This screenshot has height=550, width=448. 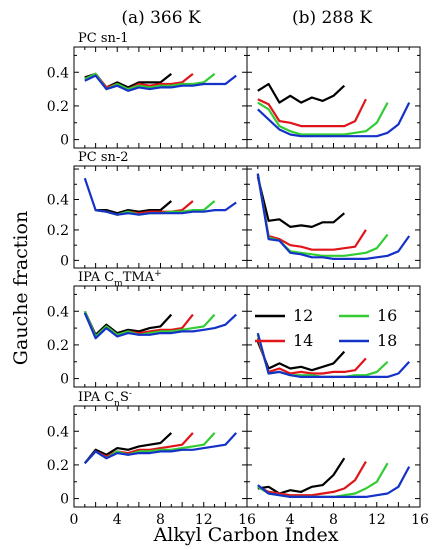 What do you see at coordinates (246, 535) in the screenshot?
I see `x-axis-label: Alkyl Carbon Index` at bounding box center [246, 535].